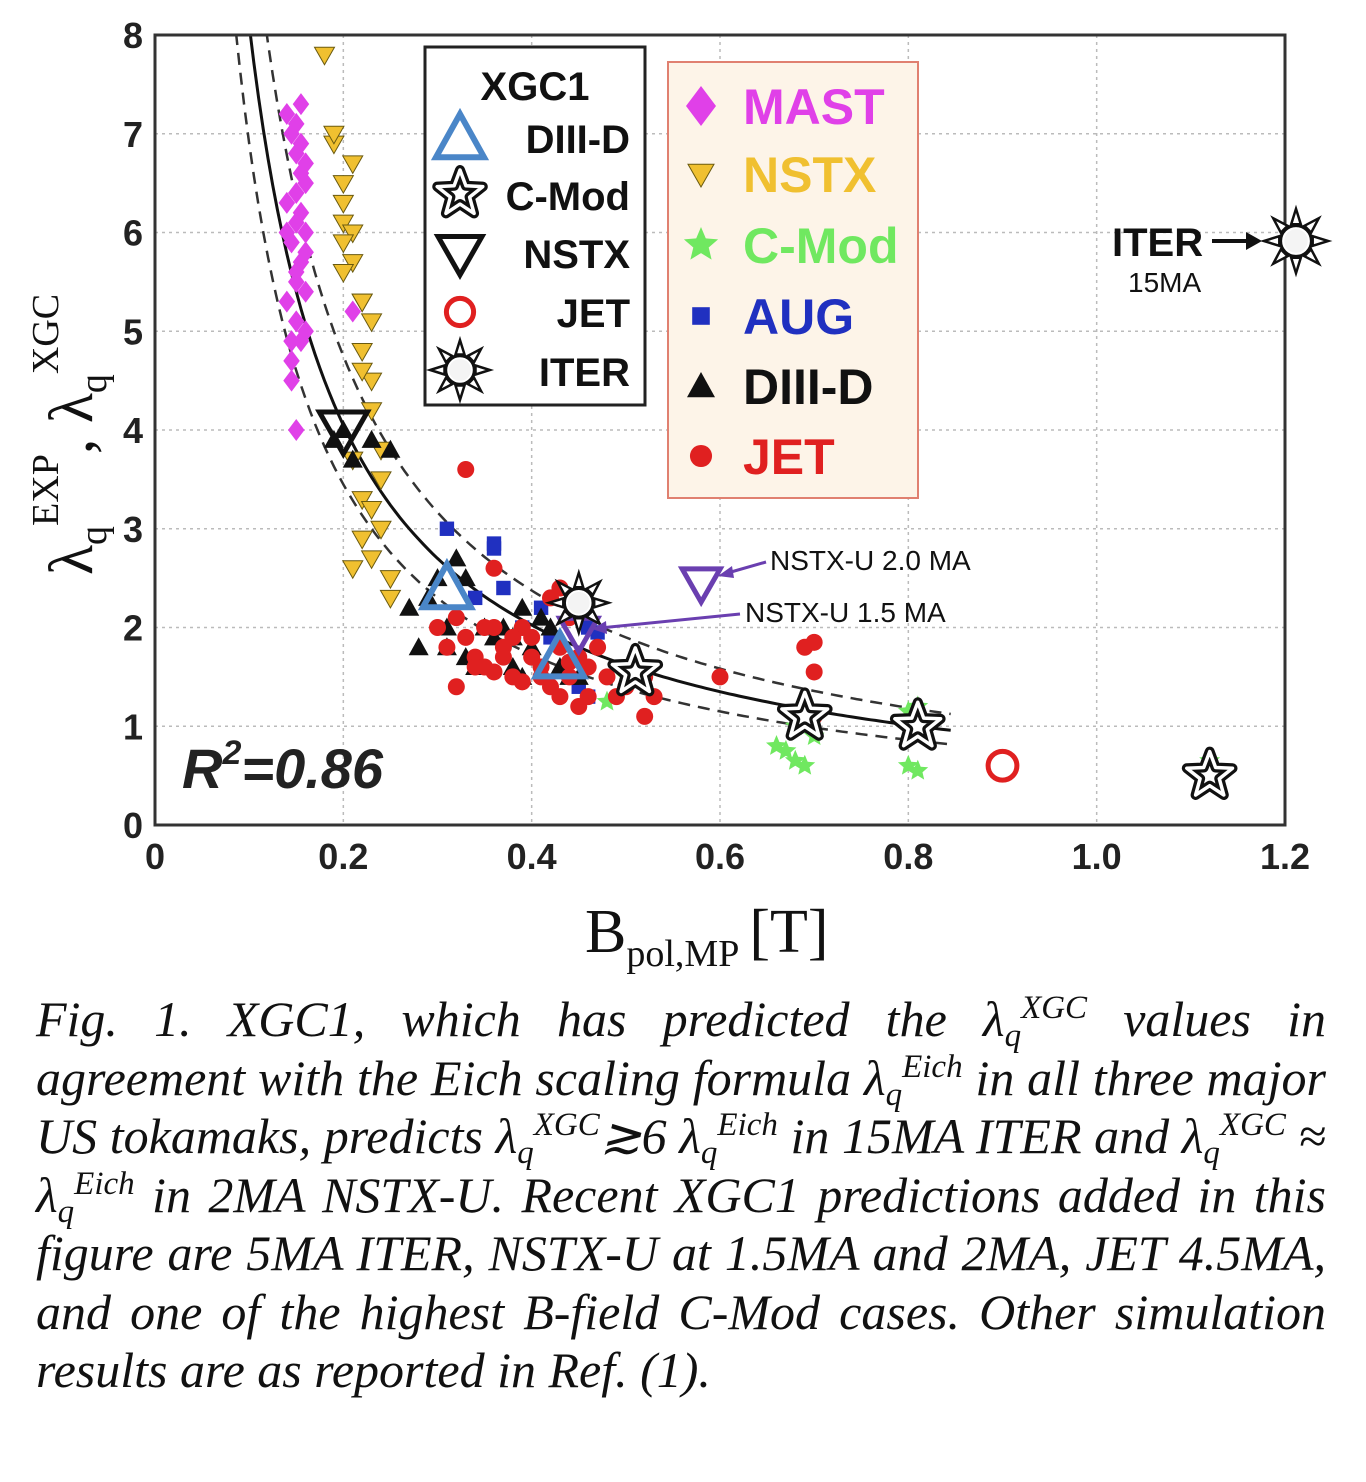 The height and width of the screenshot is (1482, 1366). I want to click on annotation-iter: ITER, so click(1157, 243).